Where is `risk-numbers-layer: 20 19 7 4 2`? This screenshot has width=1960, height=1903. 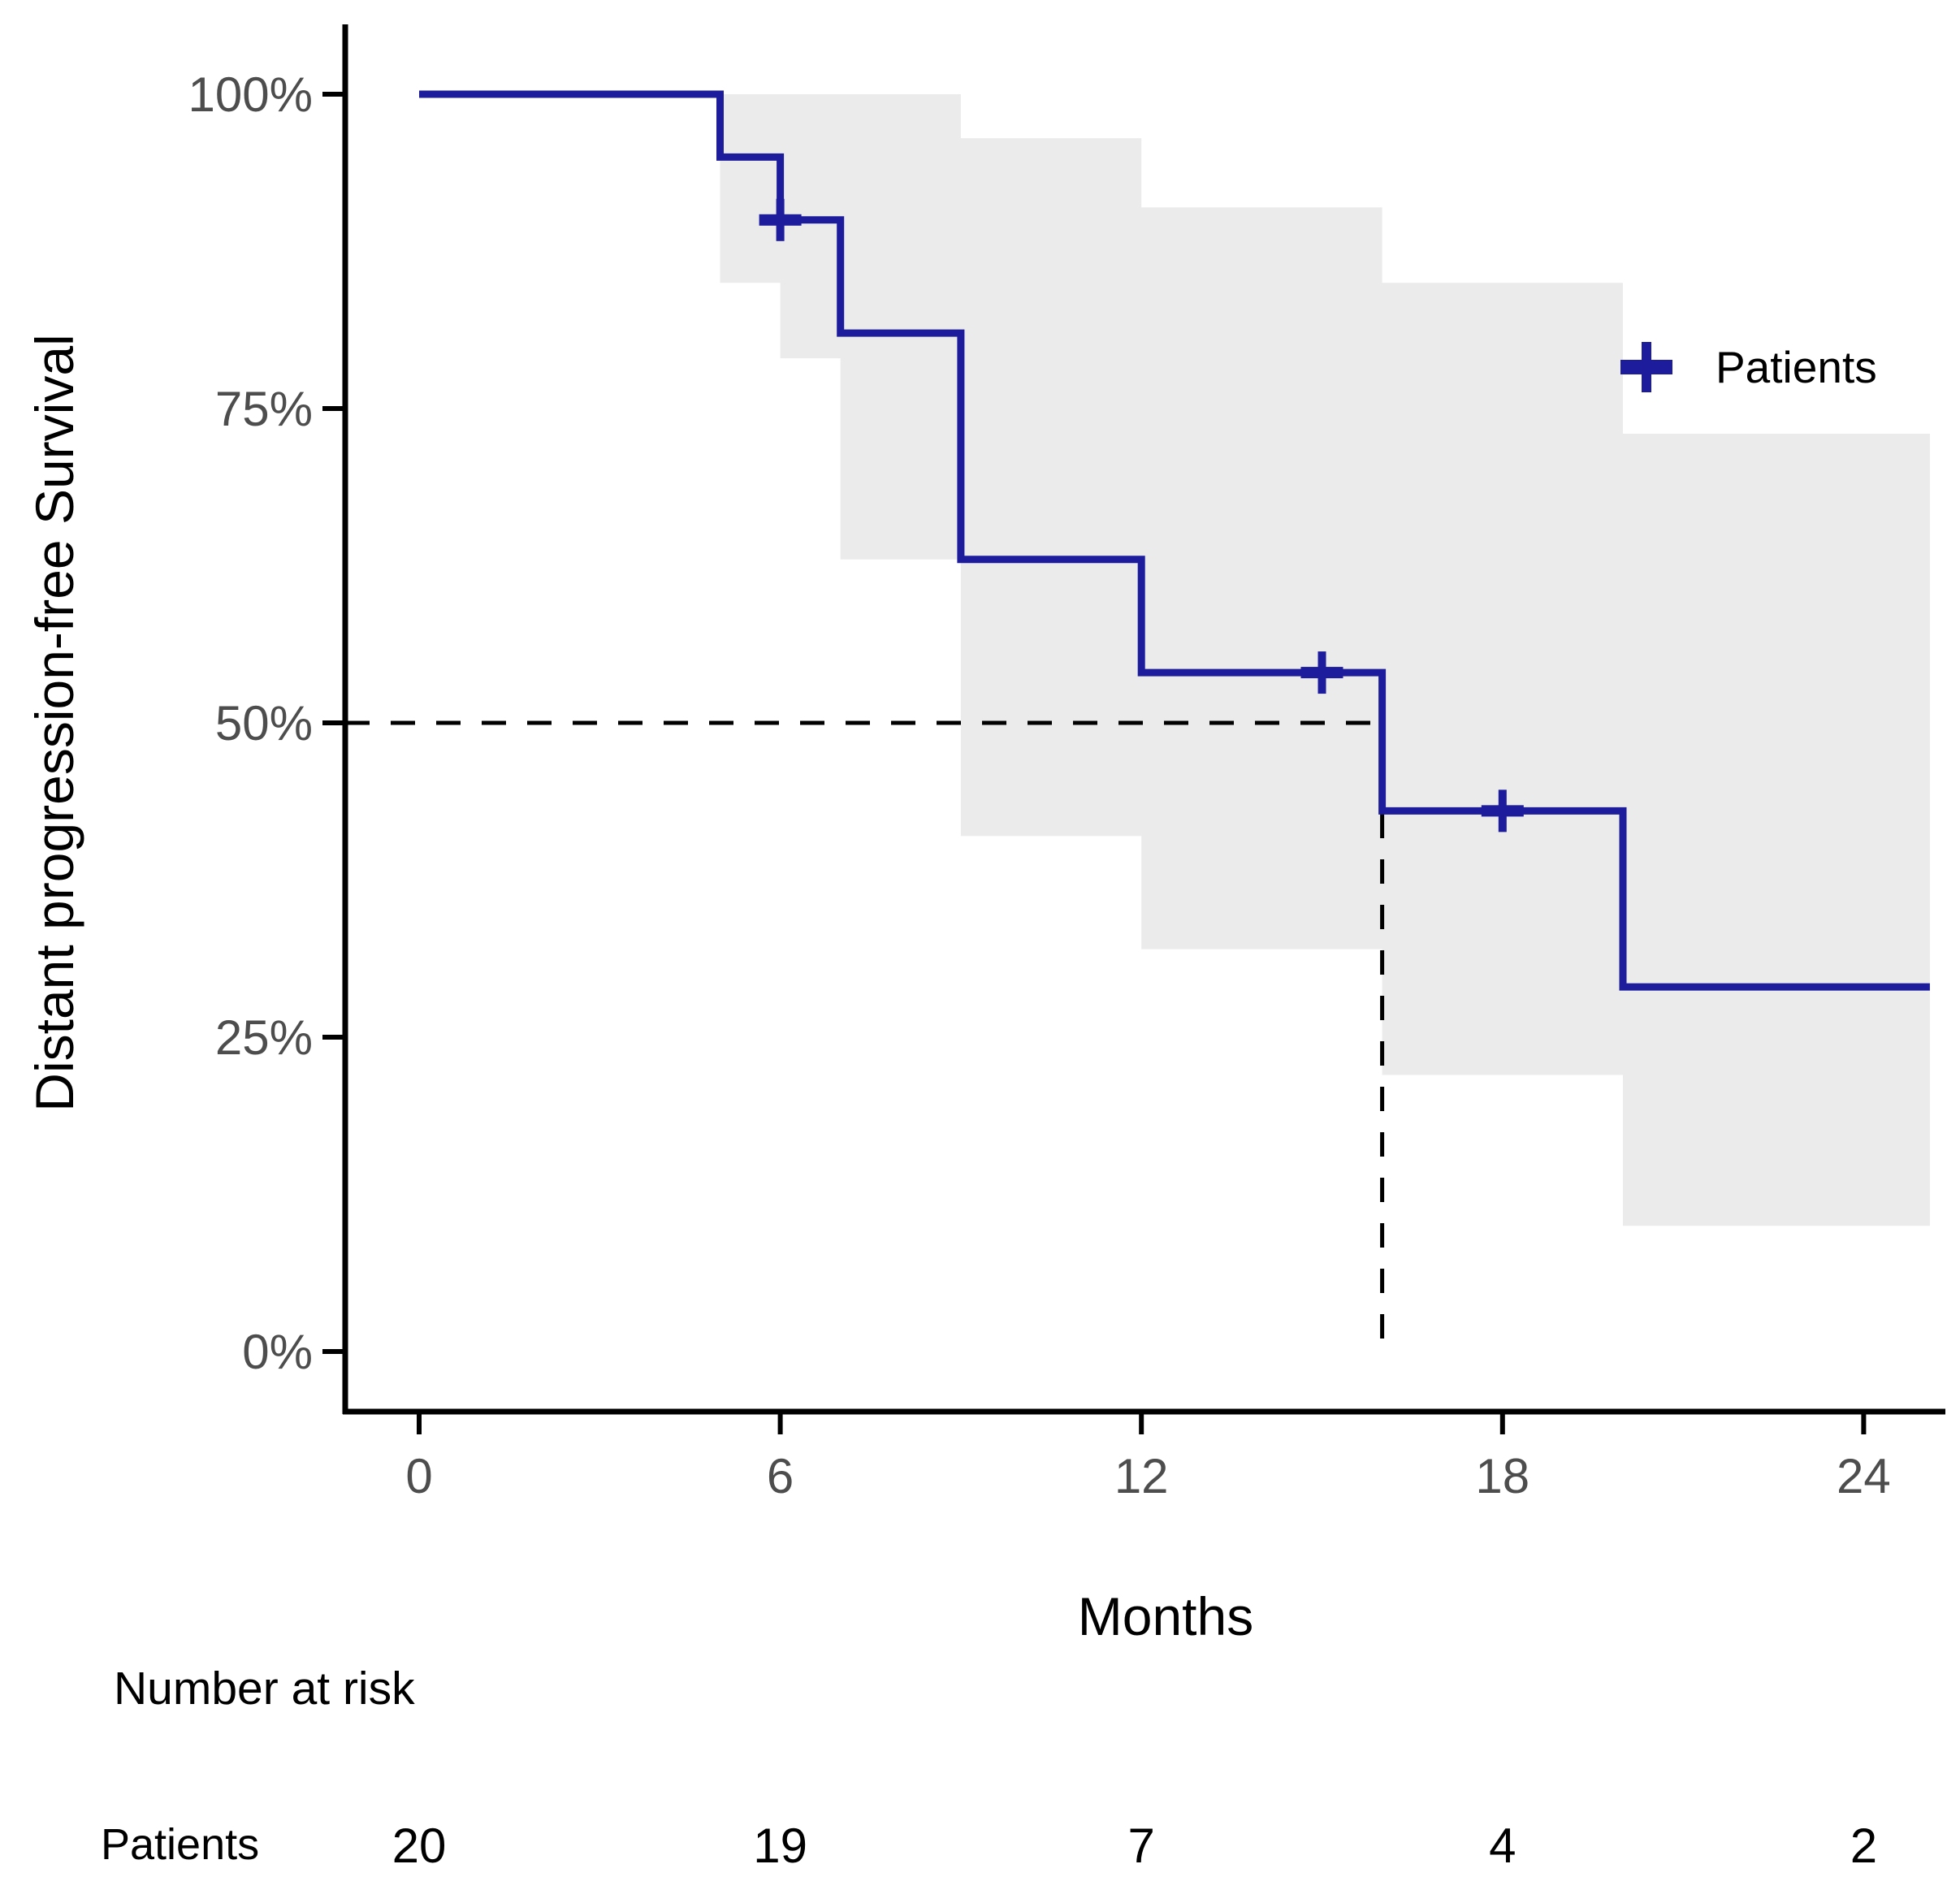
risk-numbers-layer: 20 19 7 4 2 is located at coordinates (1134, 1846).